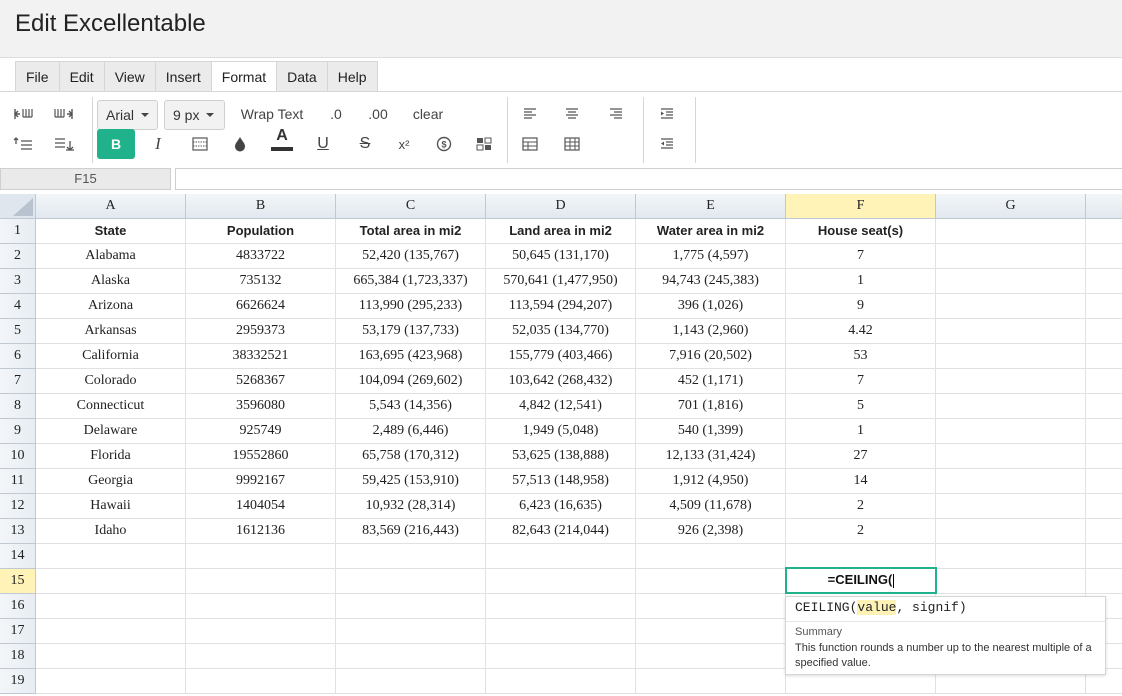  I want to click on merge-cells-button, so click(530, 144).